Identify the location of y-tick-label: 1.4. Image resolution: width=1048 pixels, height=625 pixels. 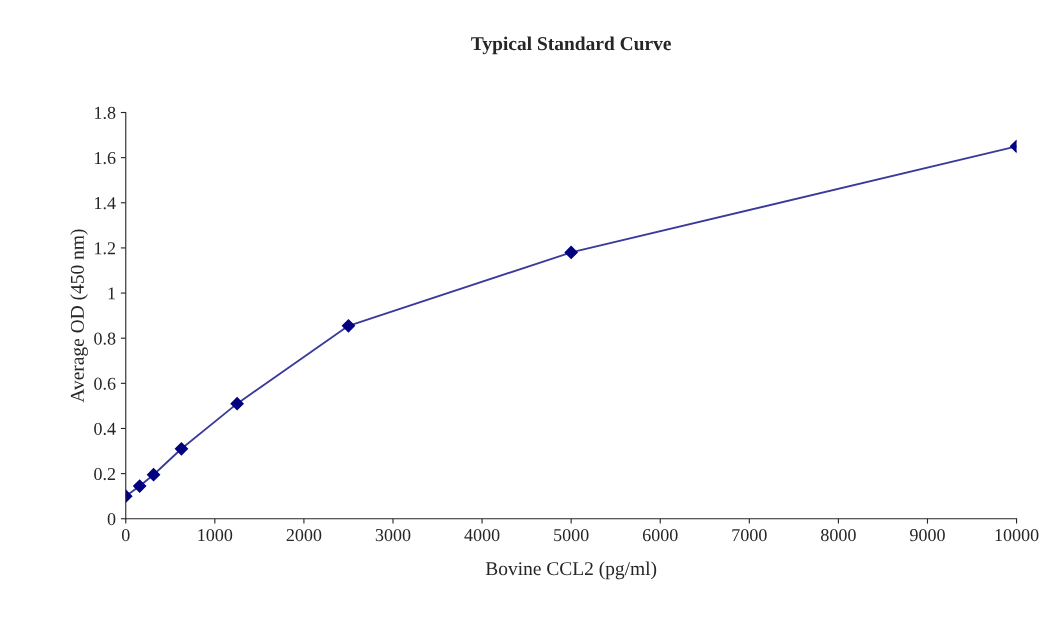
(105, 203).